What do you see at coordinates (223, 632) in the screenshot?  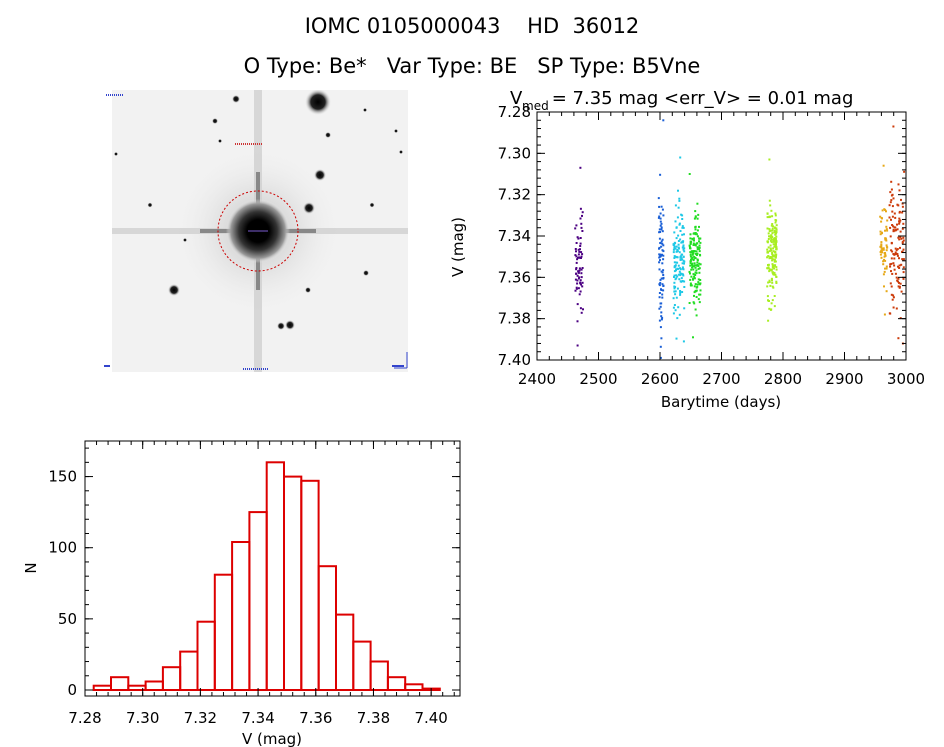 I see `hist-bar` at bounding box center [223, 632].